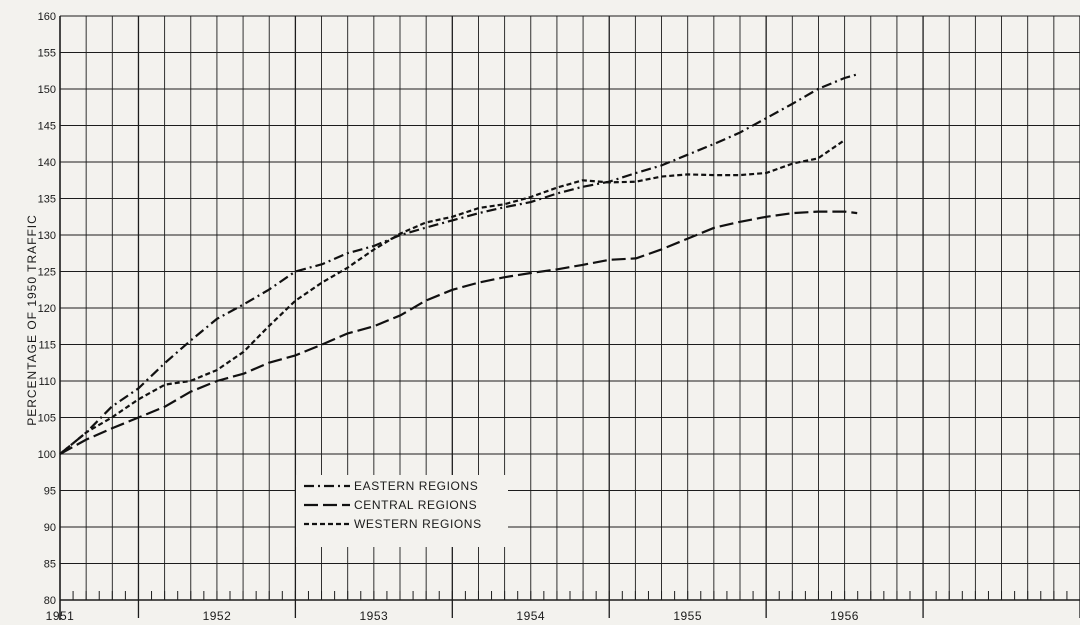 The height and width of the screenshot is (625, 1080). I want to click on legend-label: WESTERN REGIONS, so click(418, 524).